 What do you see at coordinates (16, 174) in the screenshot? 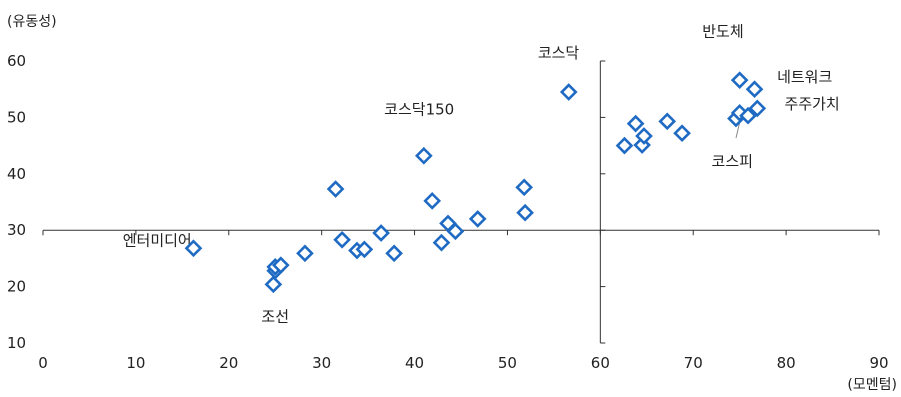
I see `y-tick-label: 40` at bounding box center [16, 174].